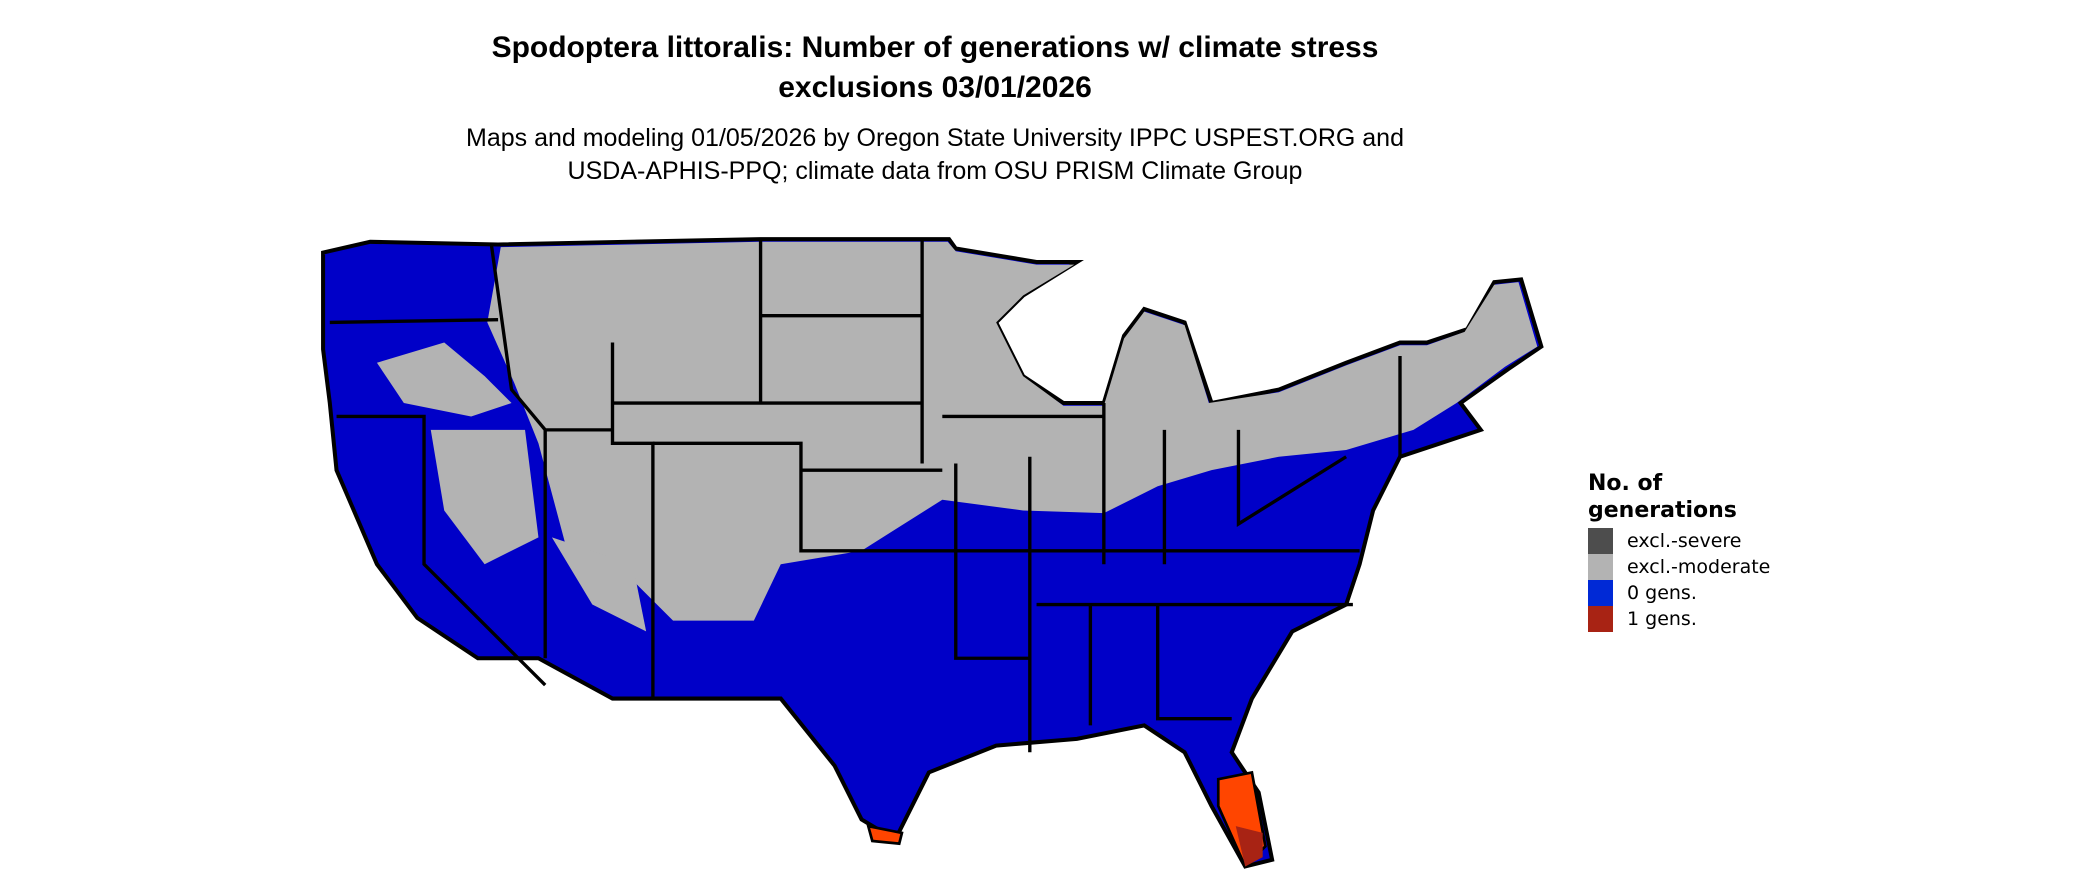 The height and width of the screenshot is (892, 2100). I want to click on legend-item-excl-moderate: excl.-moderate, so click(1679, 567).